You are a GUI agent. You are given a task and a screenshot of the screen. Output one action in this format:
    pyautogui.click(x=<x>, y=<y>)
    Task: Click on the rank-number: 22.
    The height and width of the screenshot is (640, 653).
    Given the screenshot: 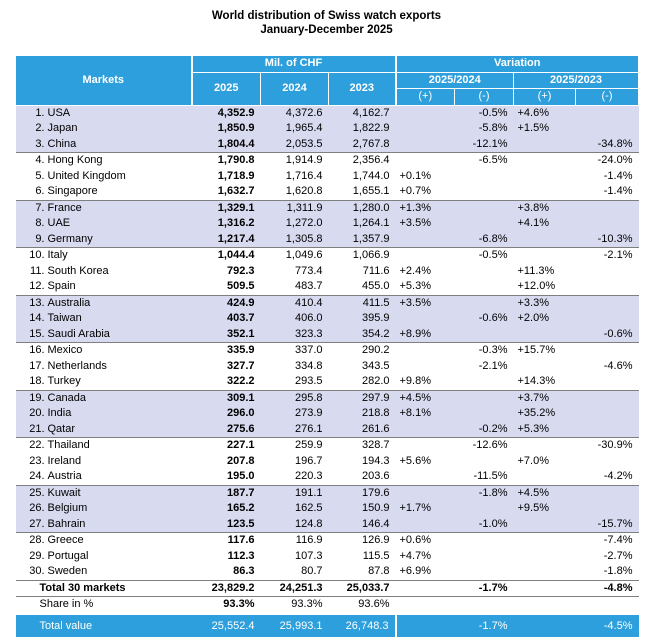 What is the action you would take?
    pyautogui.click(x=37, y=445)
    